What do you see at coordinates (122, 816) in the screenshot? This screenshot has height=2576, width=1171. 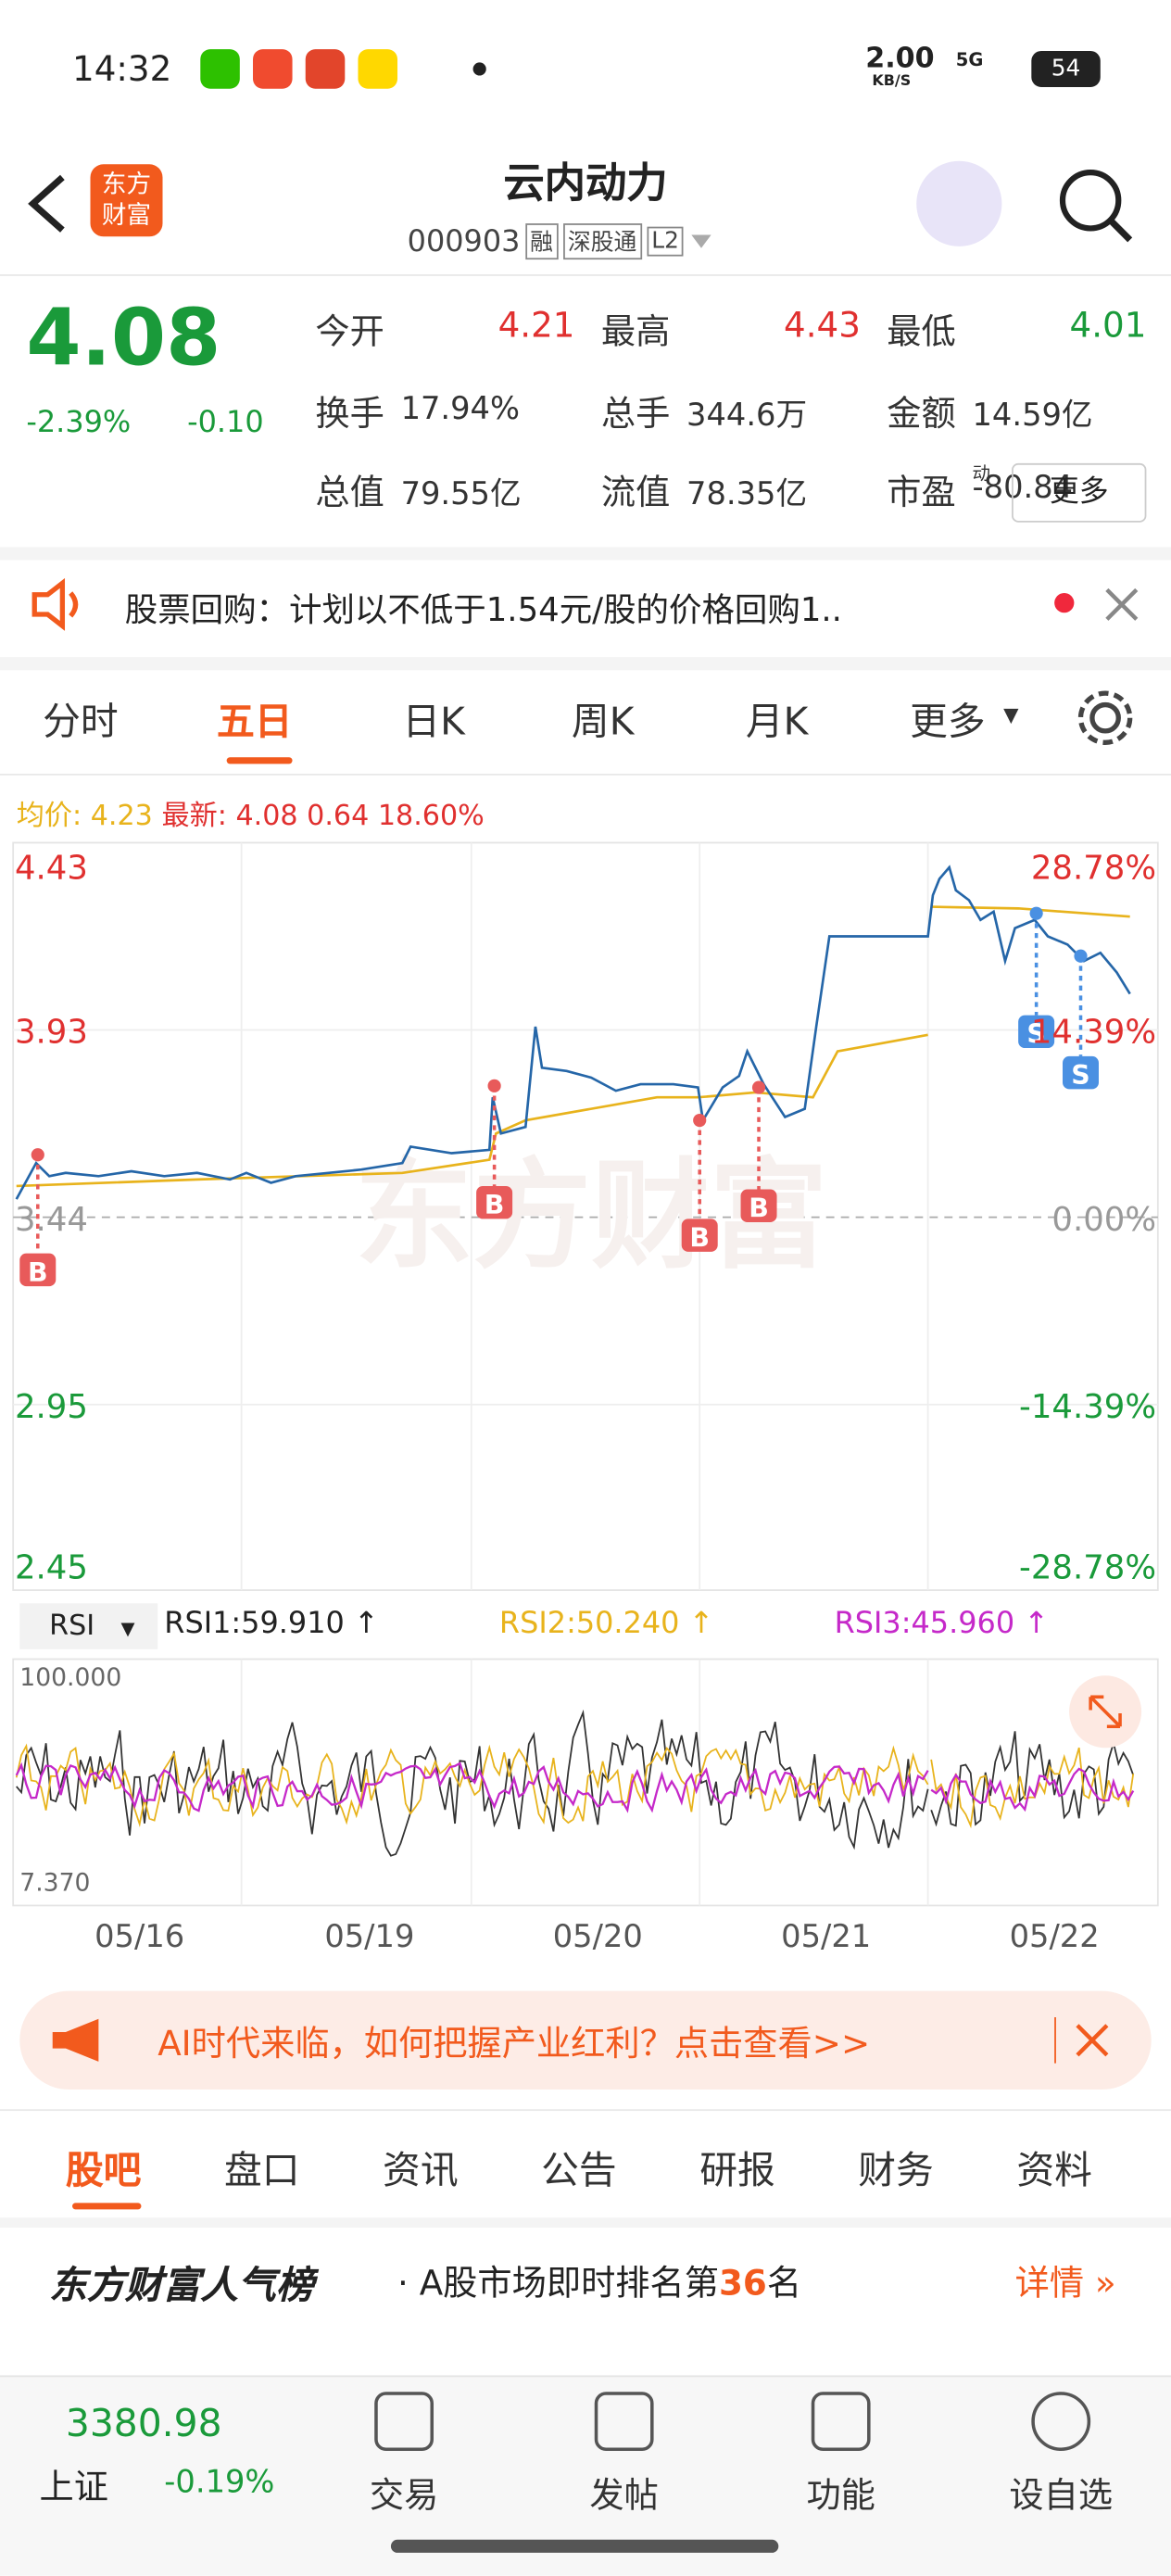 I see `avg-value: 4.23` at bounding box center [122, 816].